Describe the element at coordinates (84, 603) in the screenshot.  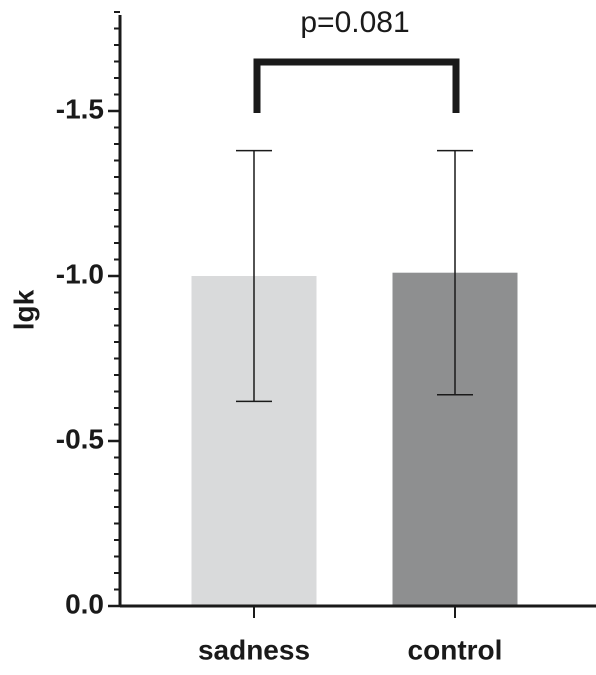
I see `y-tick-label: 0.0` at that location.